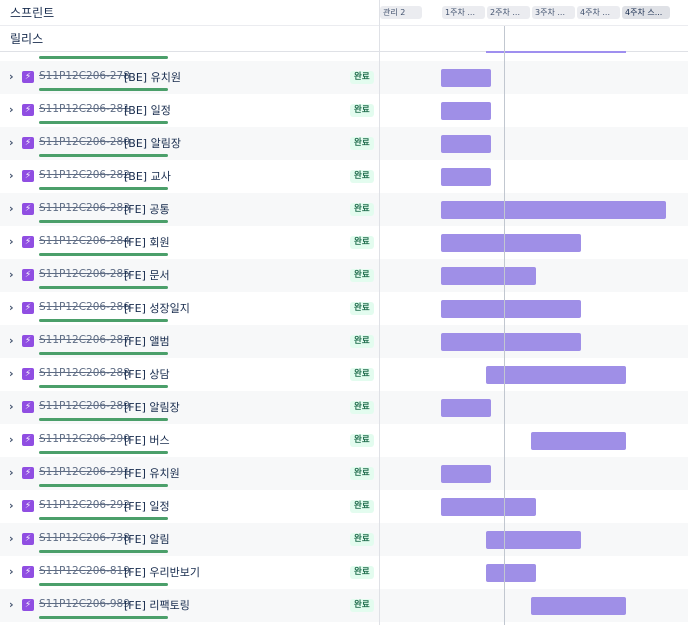 Image resolution: width=688 pixels, height=625 pixels. What do you see at coordinates (147, 440) in the screenshot?
I see `issue-summary: [FE] 버스` at bounding box center [147, 440].